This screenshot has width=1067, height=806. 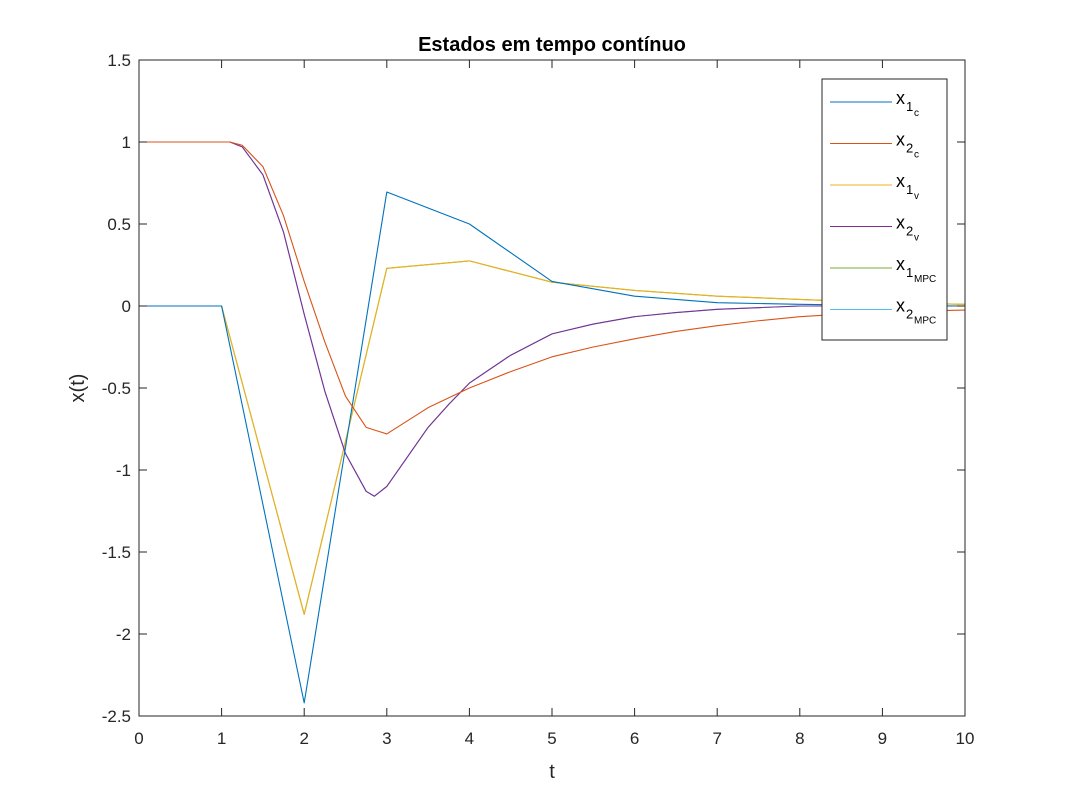 I want to click on x-tick-label: 5, so click(x=551, y=738).